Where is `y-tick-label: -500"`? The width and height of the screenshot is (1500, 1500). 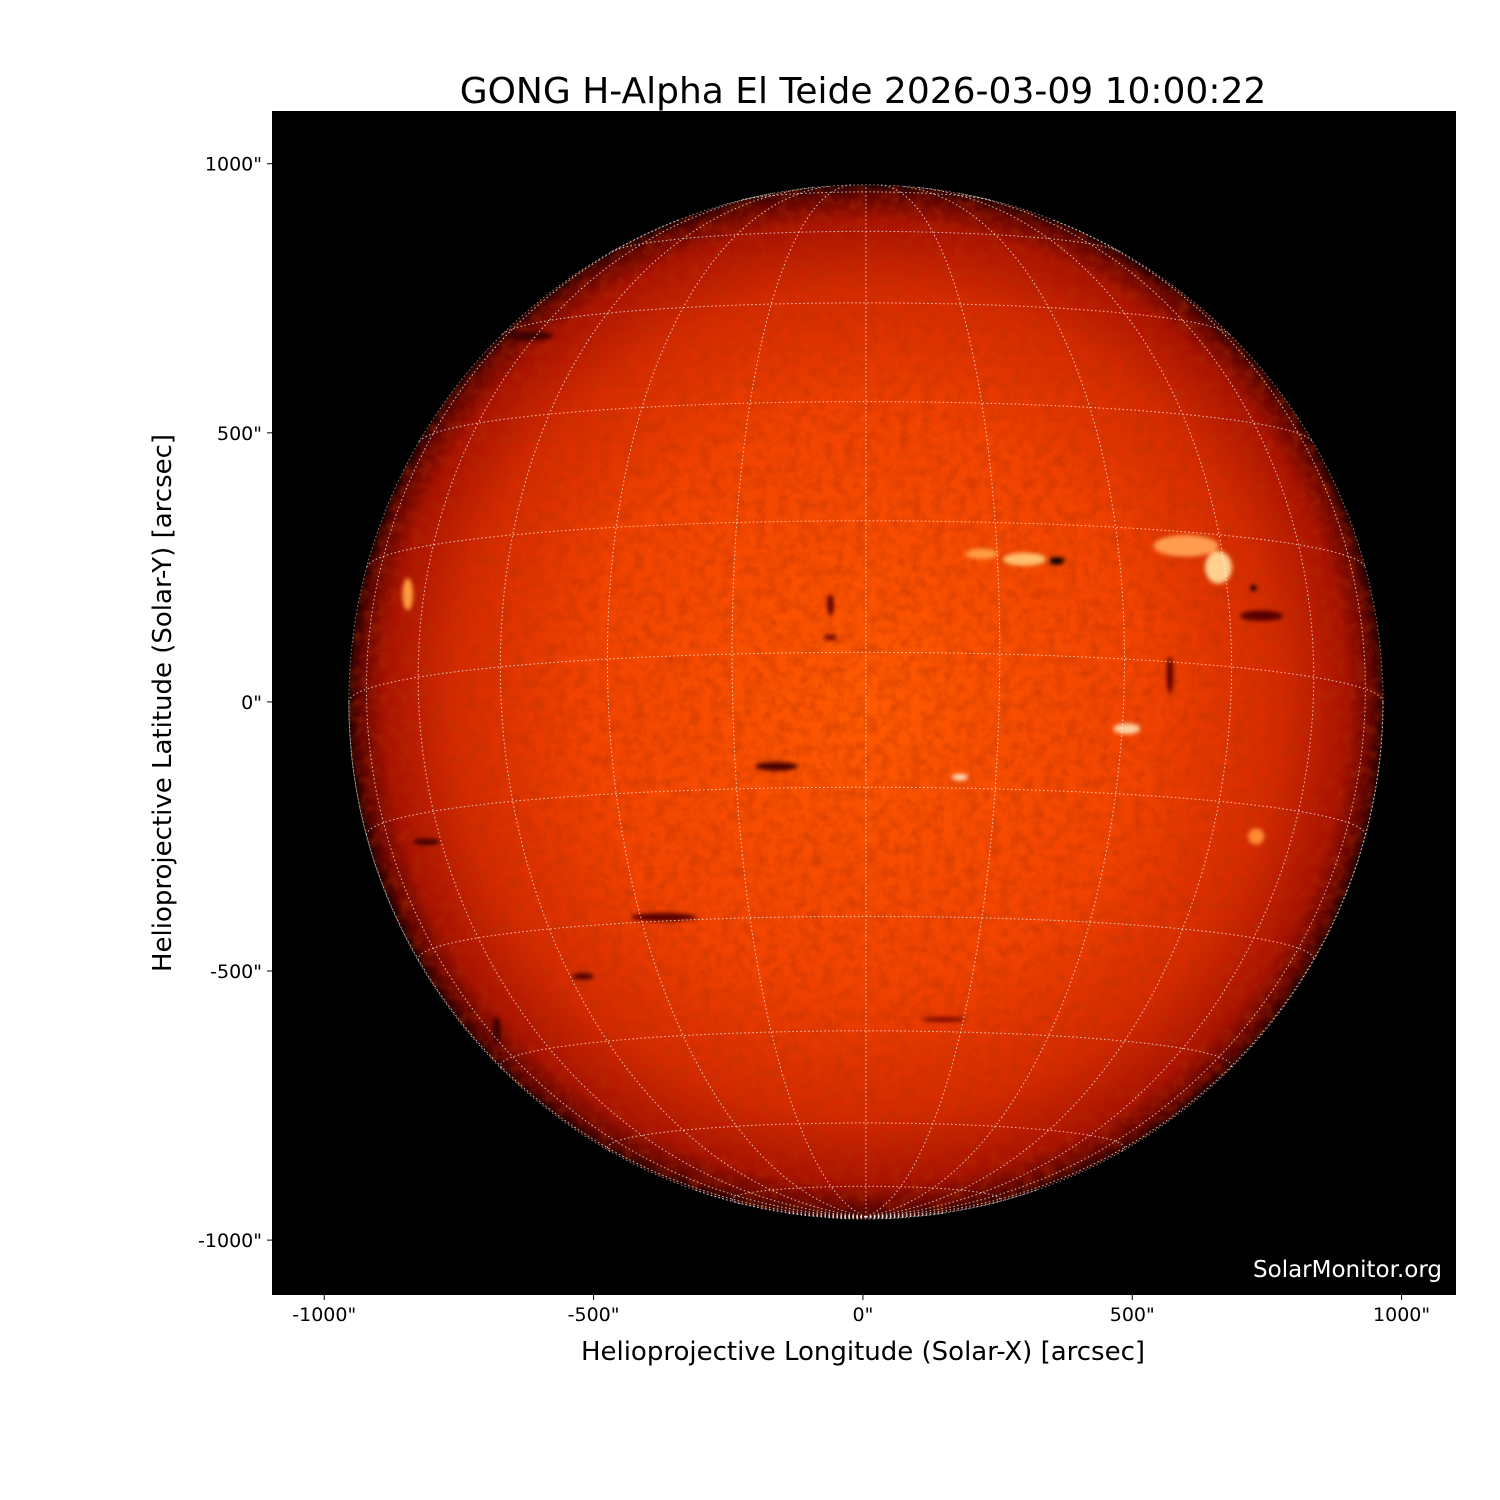 y-tick-label: -500" is located at coordinates (236, 972).